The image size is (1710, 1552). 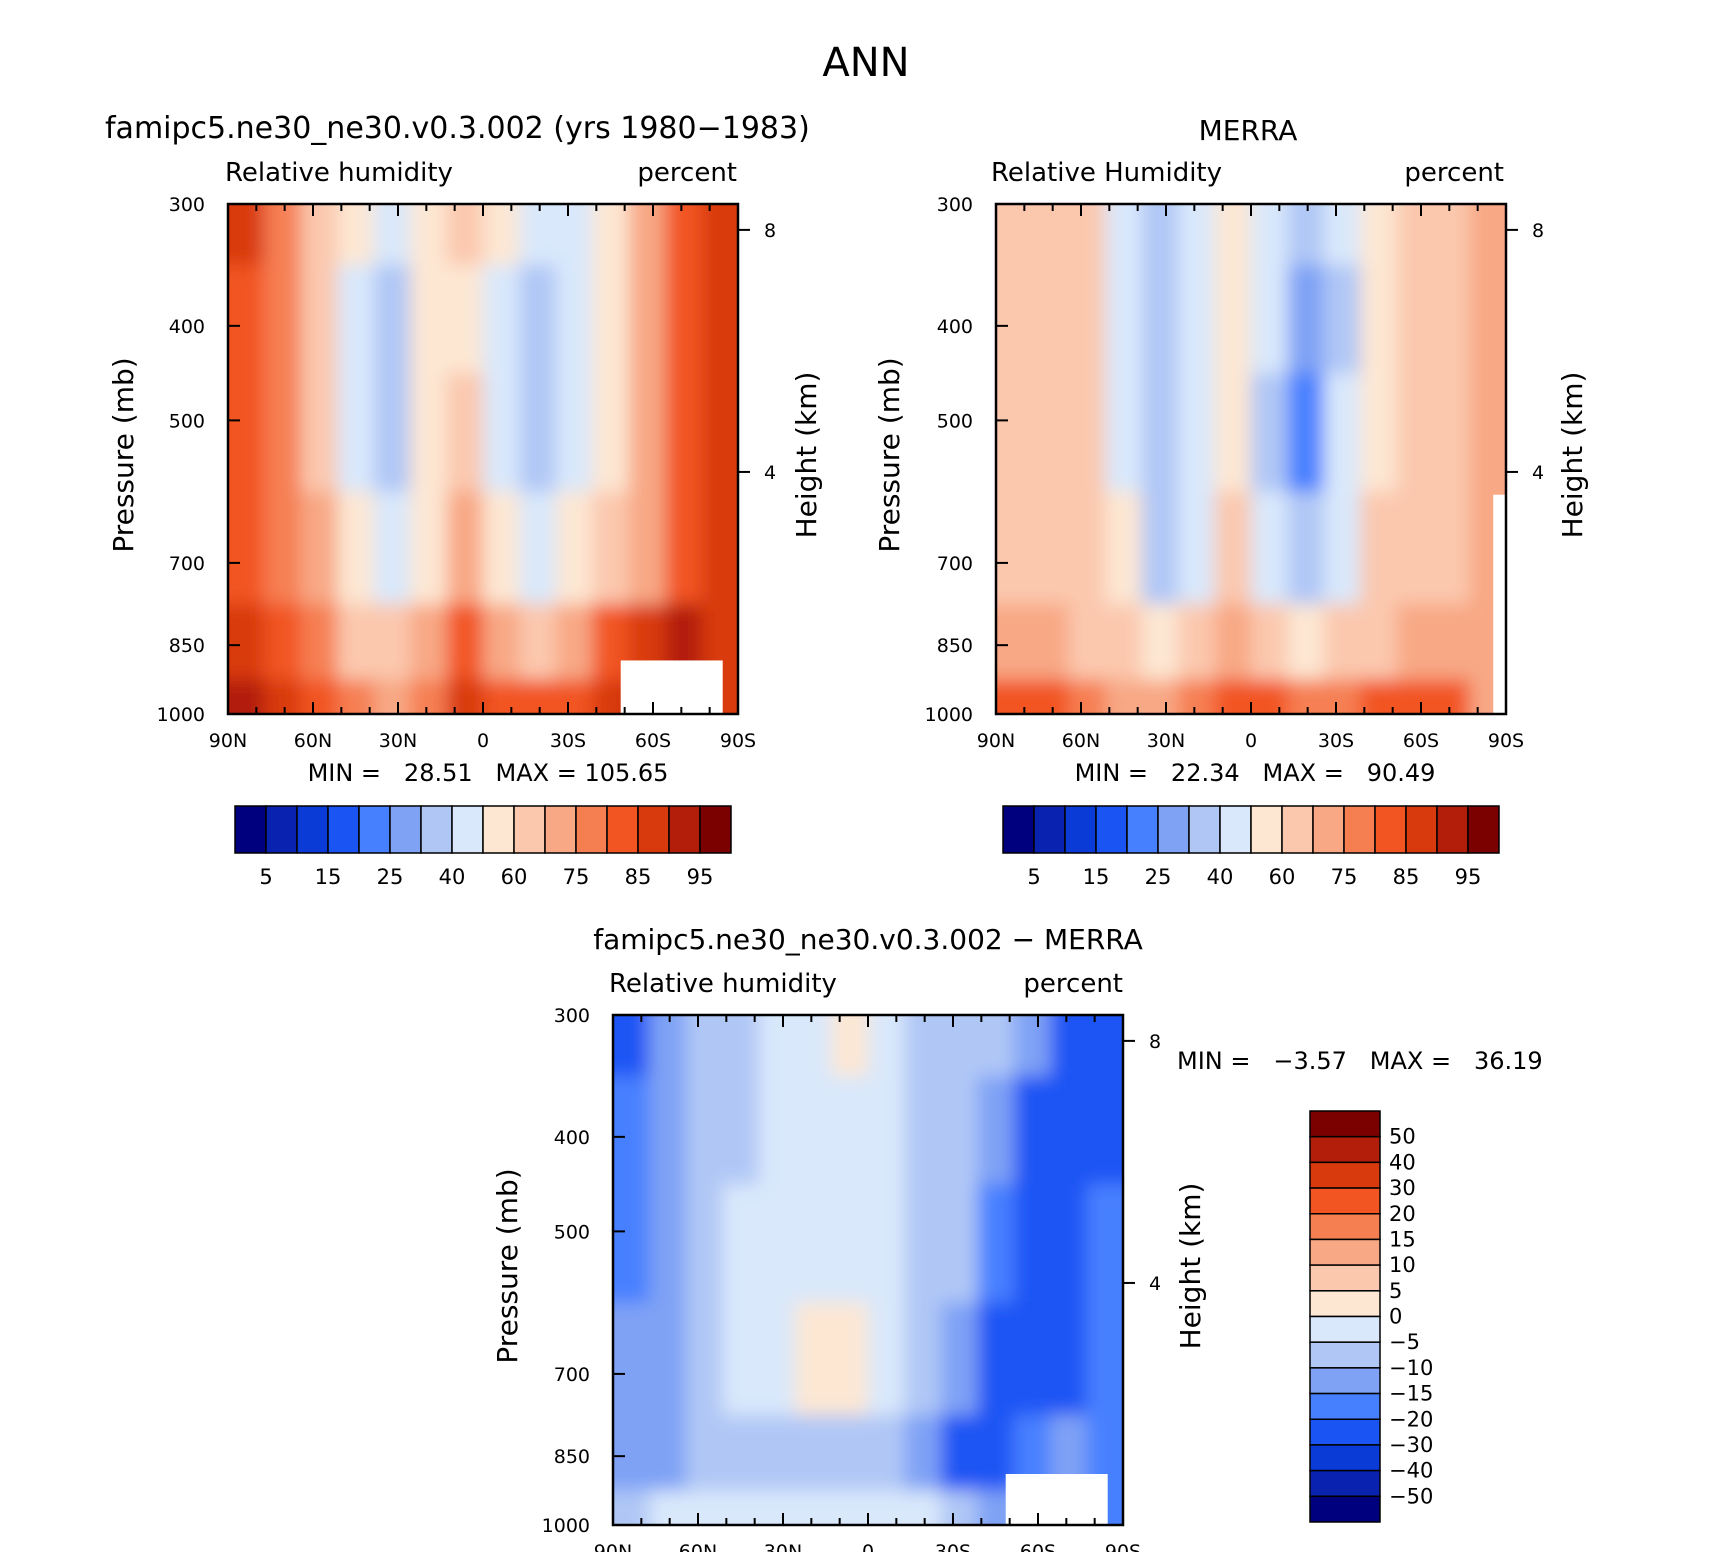 What do you see at coordinates (1251, 741) in the screenshot?
I see `obs-x-tick-label: 0` at bounding box center [1251, 741].